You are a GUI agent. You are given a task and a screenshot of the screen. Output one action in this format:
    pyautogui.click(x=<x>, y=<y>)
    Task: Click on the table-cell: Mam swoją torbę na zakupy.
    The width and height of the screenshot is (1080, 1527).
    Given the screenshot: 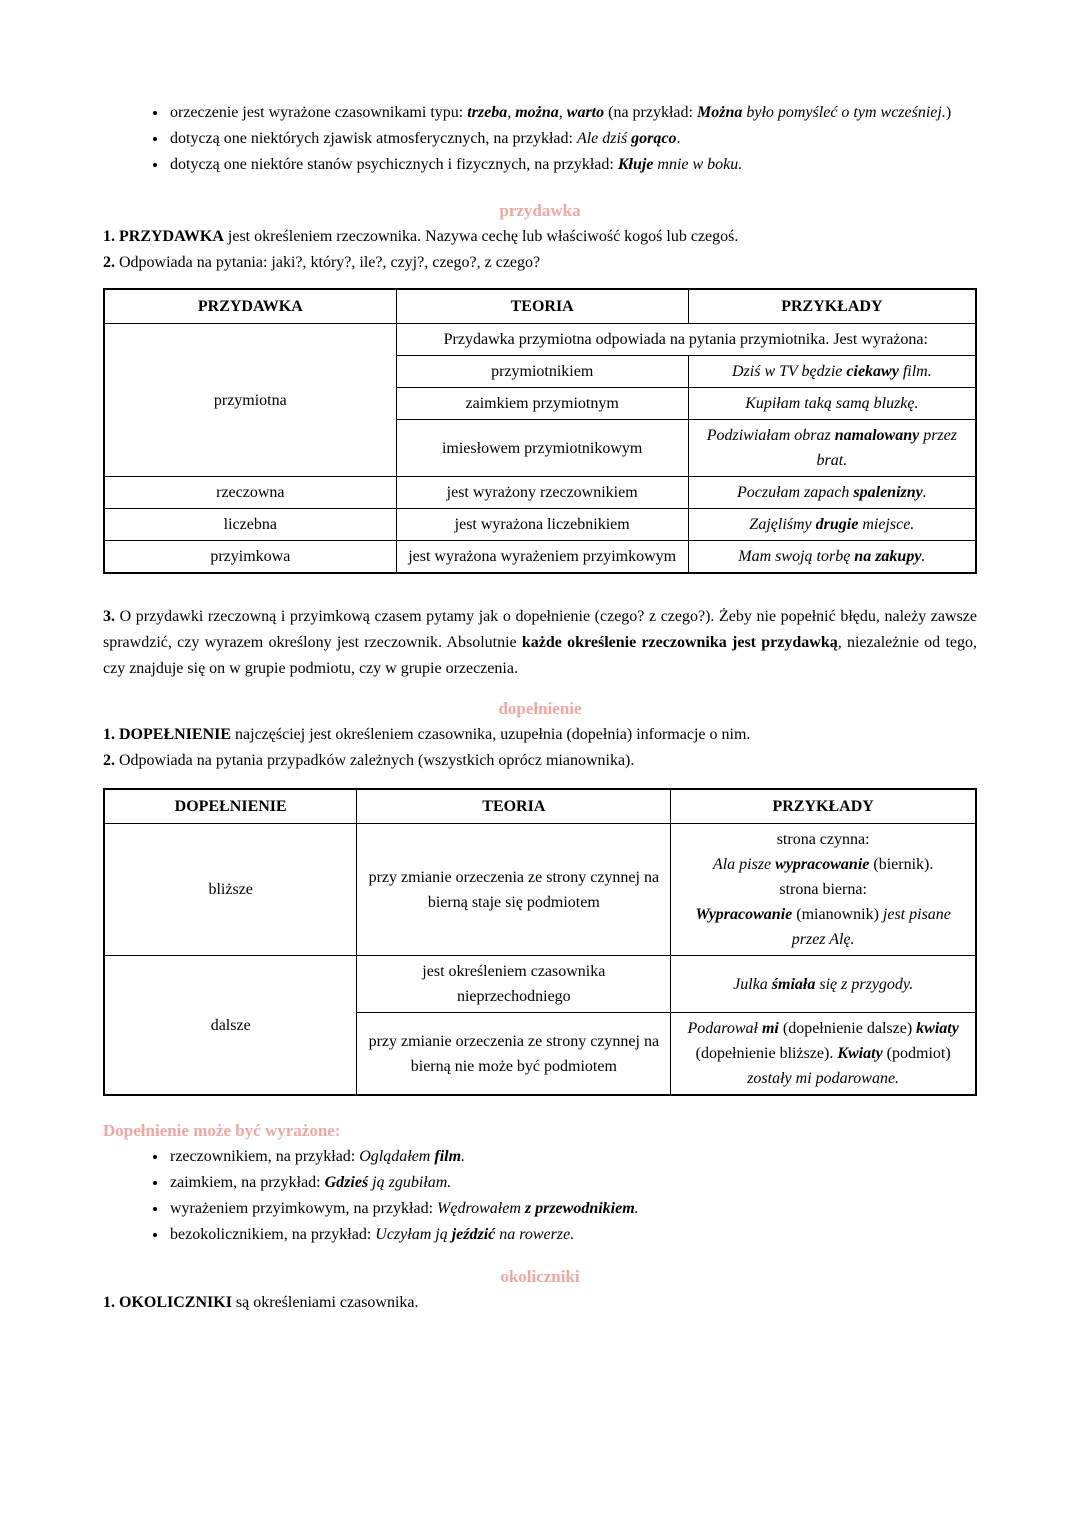 What is the action you would take?
    pyautogui.click(x=832, y=557)
    